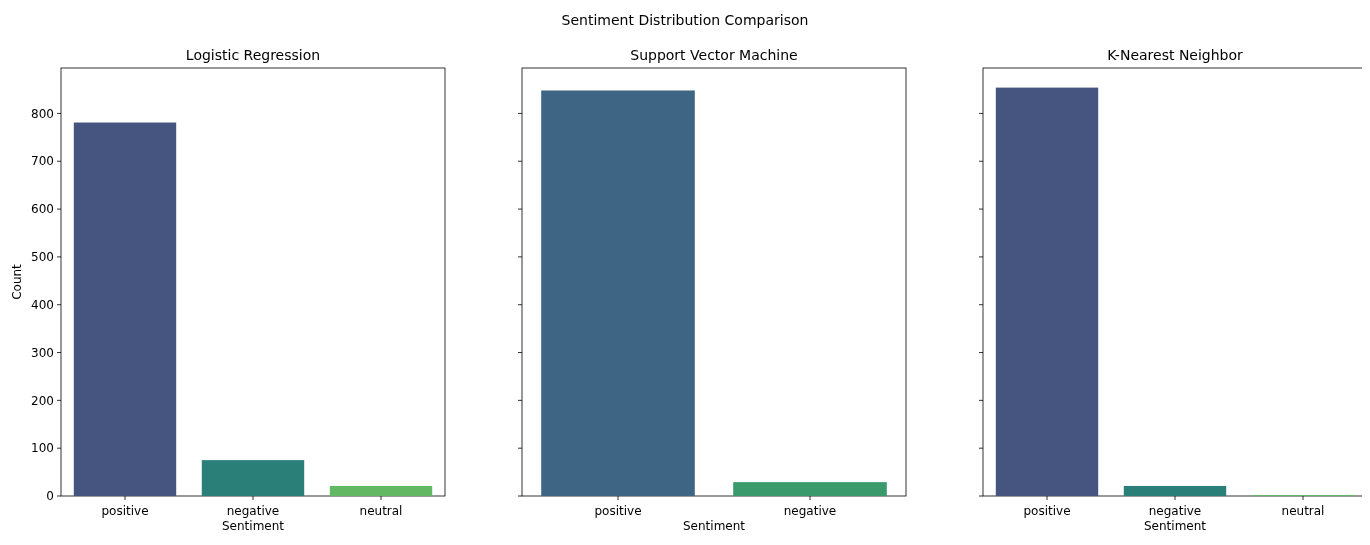 Image resolution: width=1370 pixels, height=545 pixels. Describe the element at coordinates (50, 496) in the screenshot. I see `y-tick-label: 0` at that location.